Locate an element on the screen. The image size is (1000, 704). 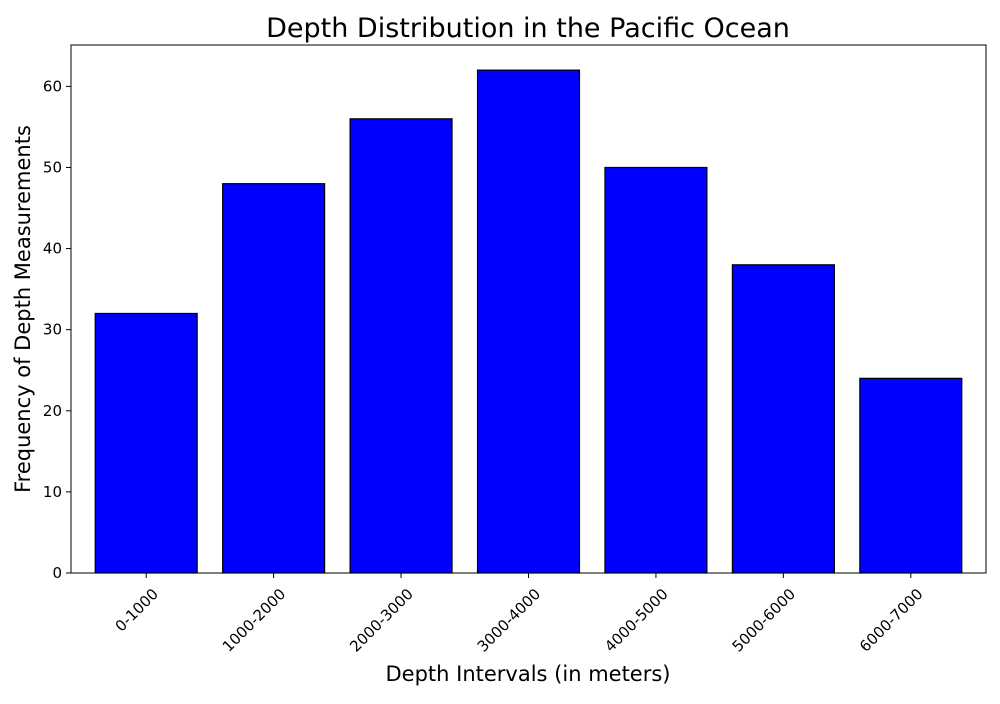
y-tick-label: 60 is located at coordinates (52, 86).